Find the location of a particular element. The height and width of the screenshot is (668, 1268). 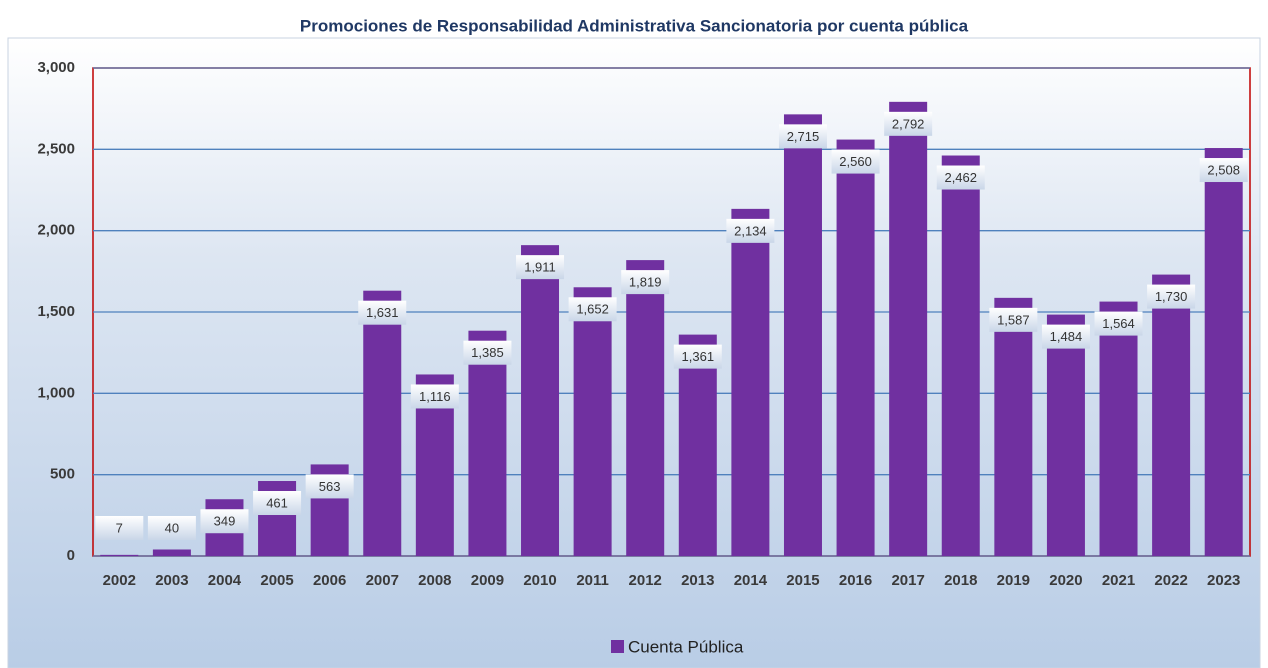

value-label: 1,730 is located at coordinates (1171, 296).